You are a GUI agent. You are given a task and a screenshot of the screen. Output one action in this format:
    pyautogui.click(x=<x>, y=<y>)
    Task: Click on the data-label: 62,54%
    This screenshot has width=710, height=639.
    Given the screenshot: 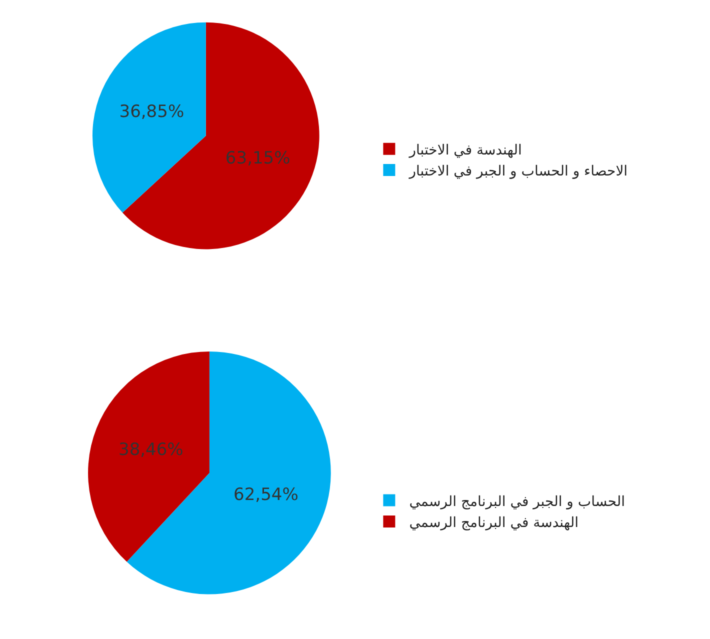 What is the action you would take?
    pyautogui.click(x=266, y=495)
    